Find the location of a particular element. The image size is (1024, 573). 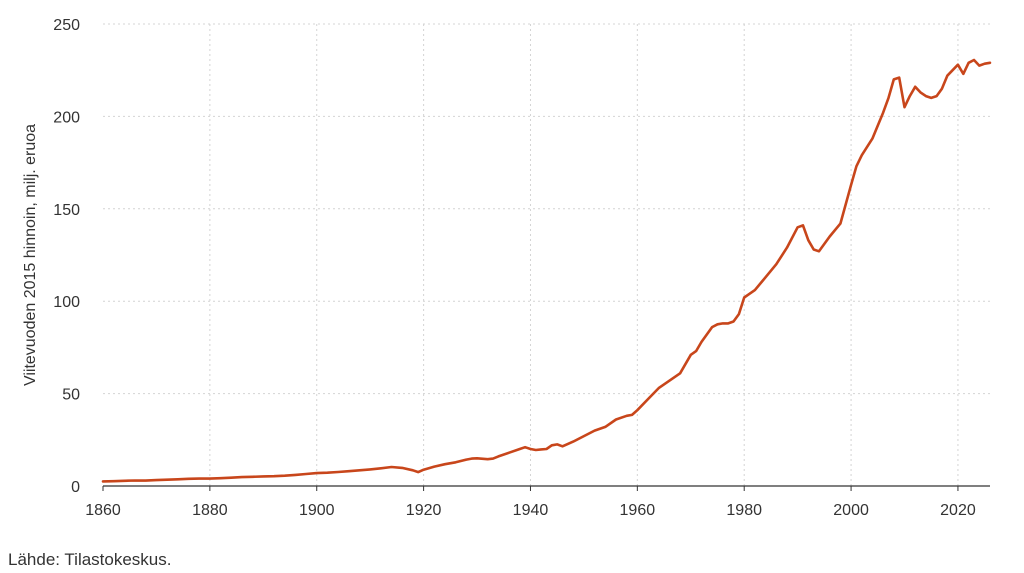

source-note: Lähde: Tilastokeskus. is located at coordinates (90, 559).